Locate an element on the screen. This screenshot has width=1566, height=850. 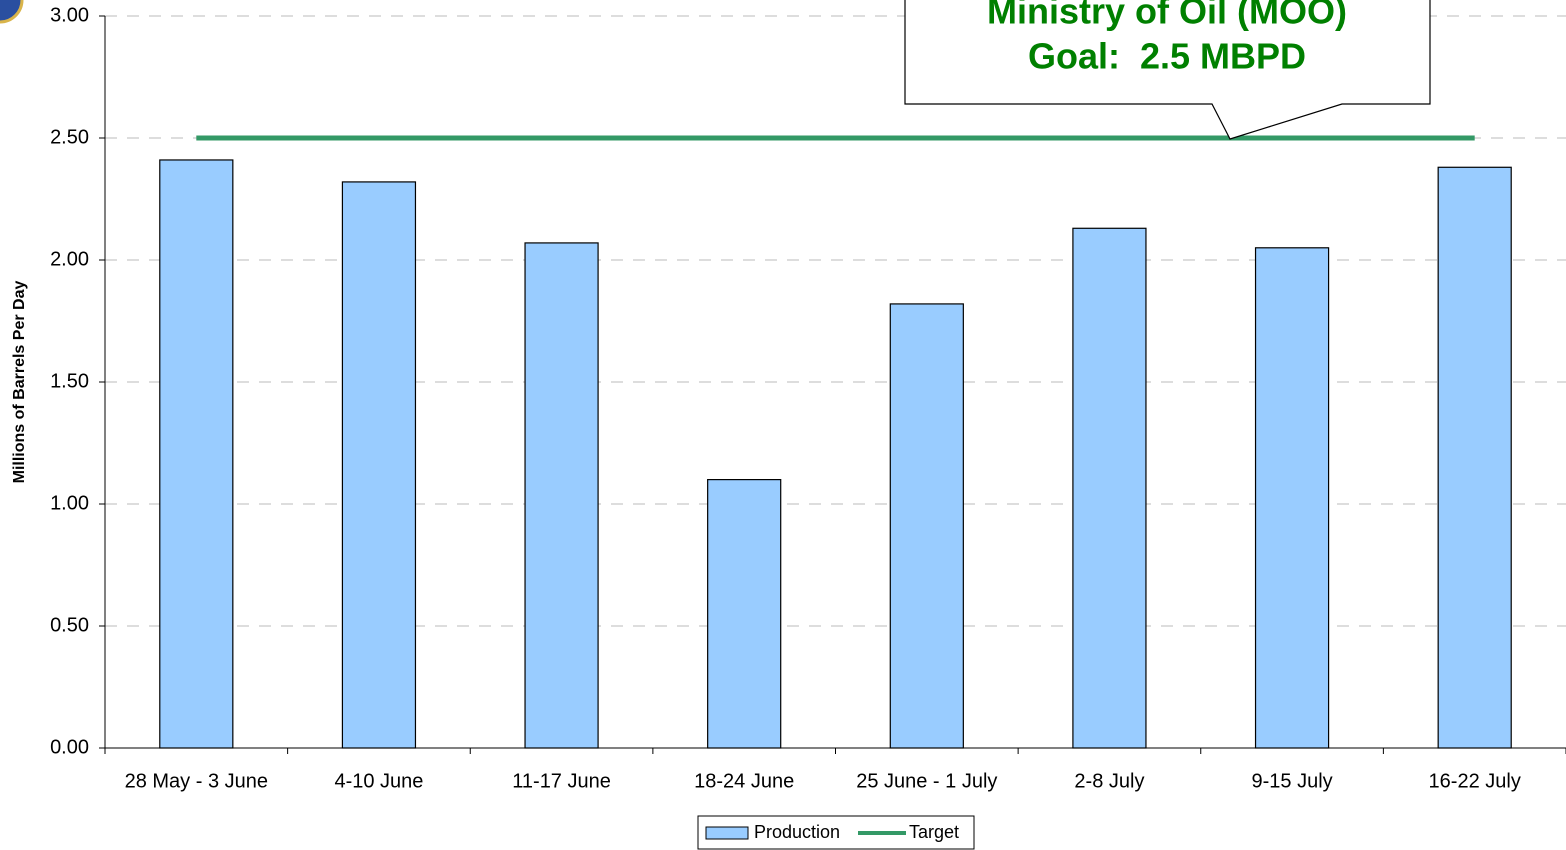
callout-text: Goal: 2.5 MBPD is located at coordinates (1167, 56).